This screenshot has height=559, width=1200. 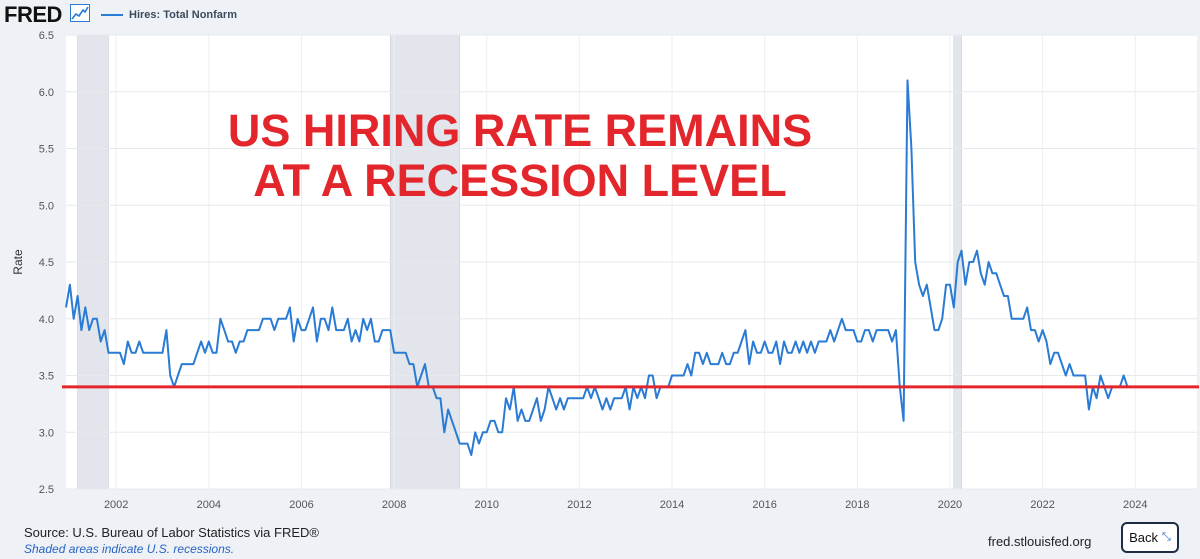 What do you see at coordinates (1040, 541) in the screenshot?
I see `site-url: fred.stlouisfed.org` at bounding box center [1040, 541].